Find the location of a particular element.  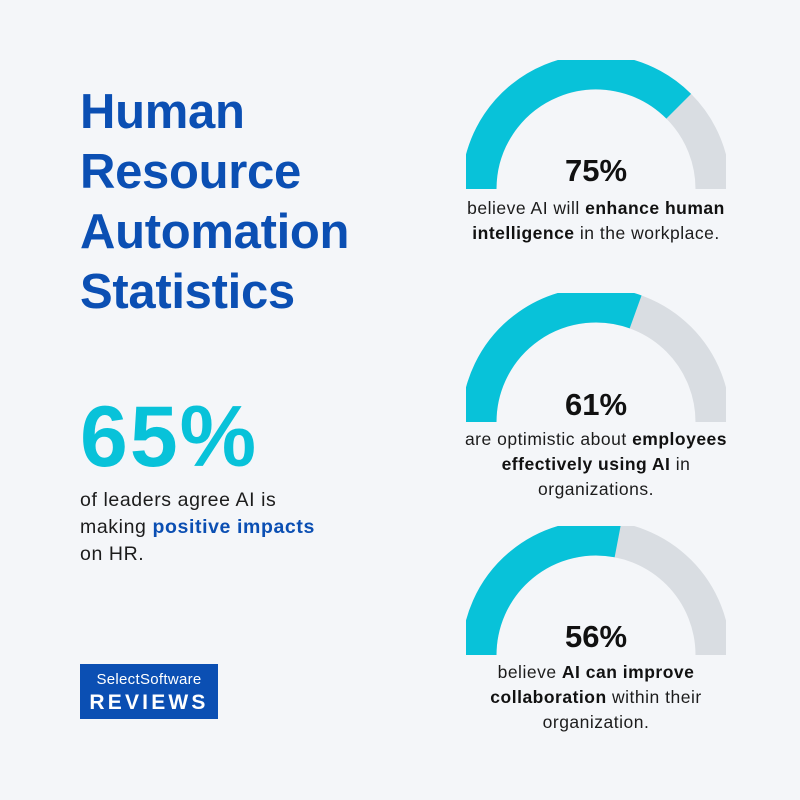

logo-line1: SelectSoftware is located at coordinates (149, 679).